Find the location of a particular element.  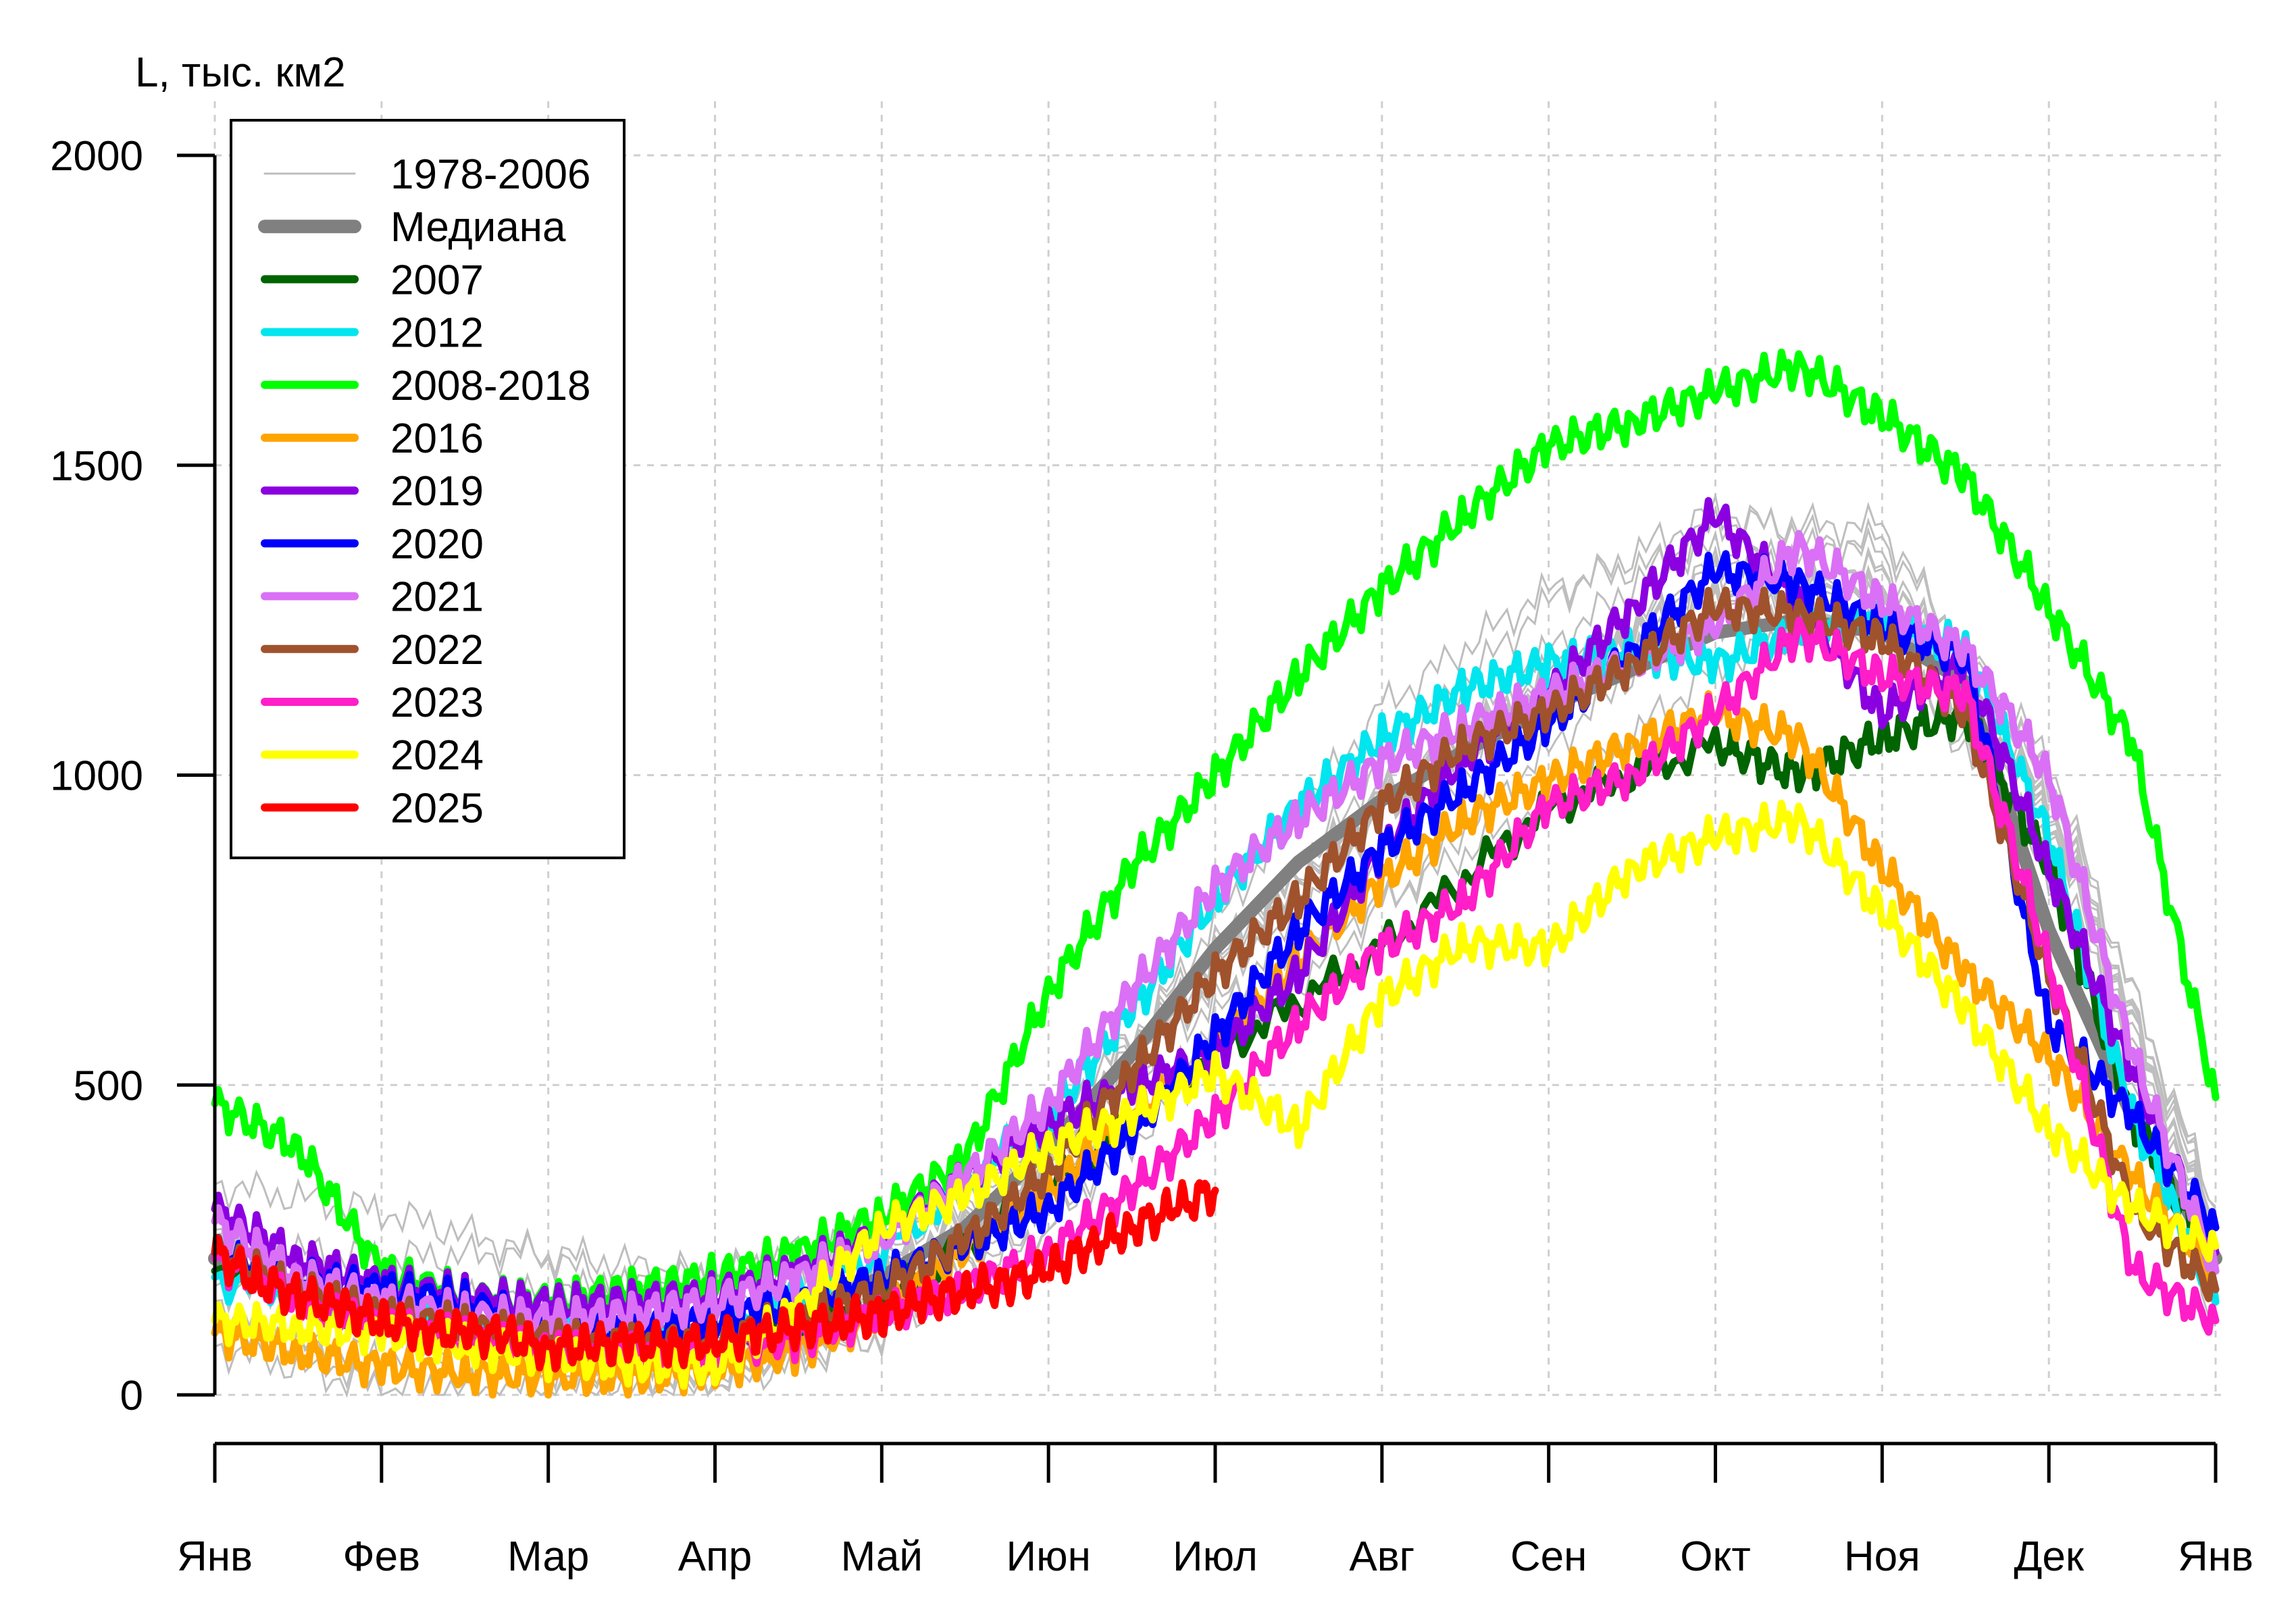

x-tick-label: Ноя is located at coordinates (1882, 1556).